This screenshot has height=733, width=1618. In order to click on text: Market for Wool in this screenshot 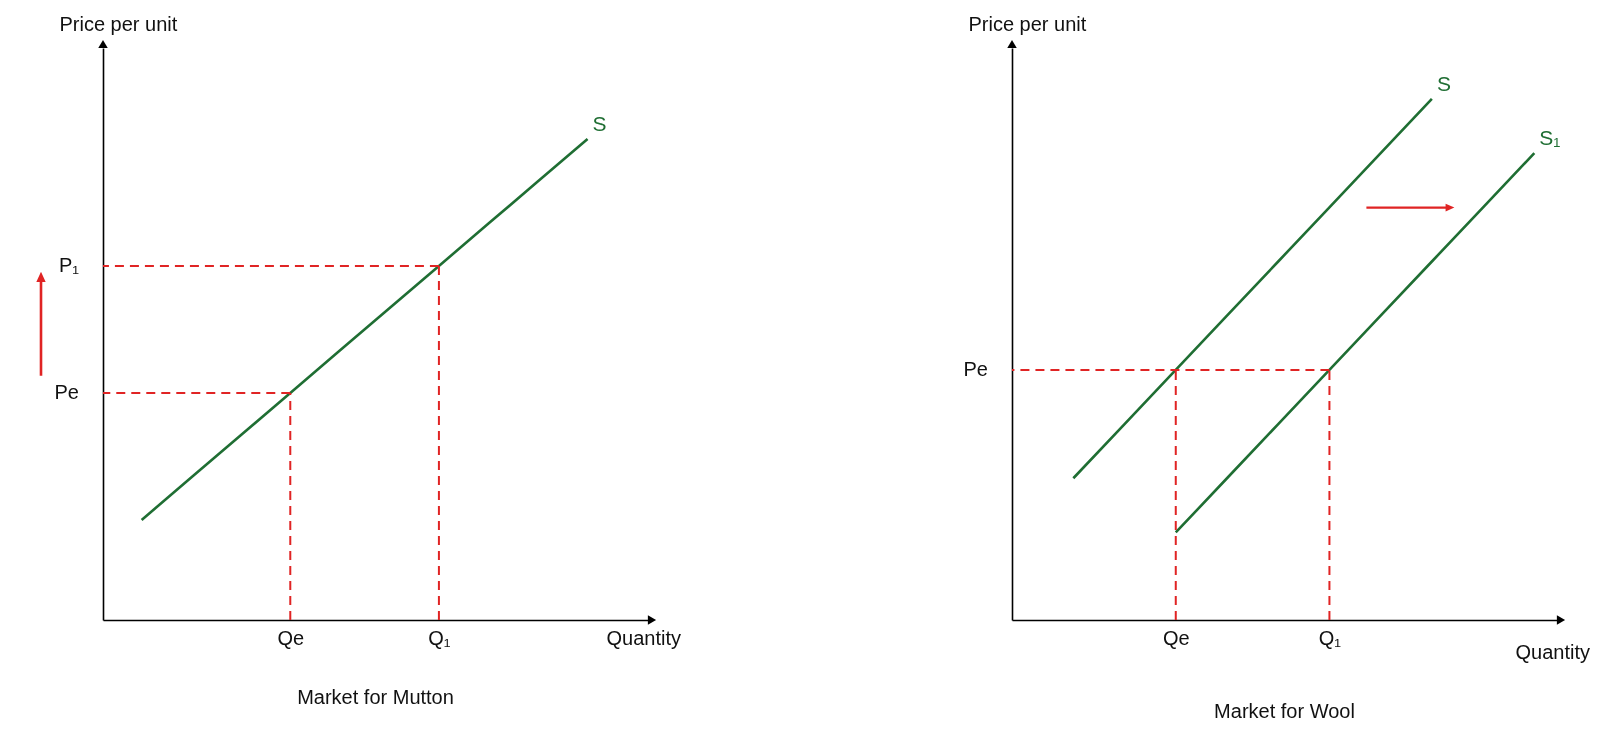, I will do `click(1284, 711)`.